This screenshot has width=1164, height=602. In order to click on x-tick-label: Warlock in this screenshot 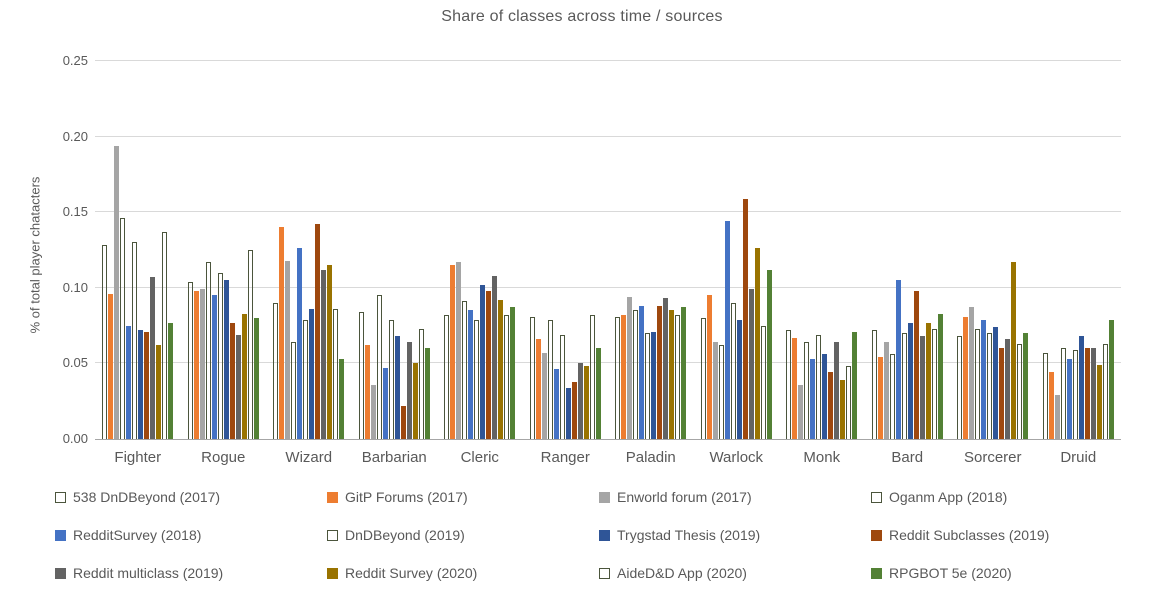, I will do `click(736, 457)`.